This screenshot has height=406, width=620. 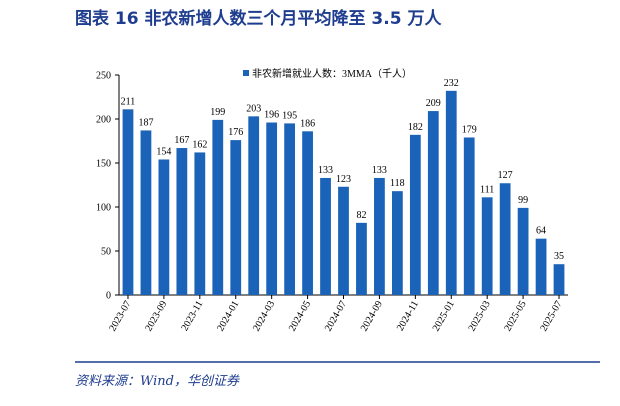 I want to click on y-tick-label: 50, so click(x=106, y=252).